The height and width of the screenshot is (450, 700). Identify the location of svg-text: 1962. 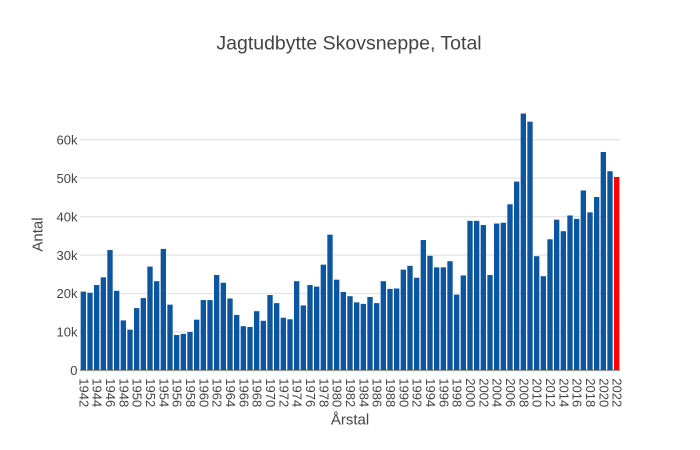
(217, 392).